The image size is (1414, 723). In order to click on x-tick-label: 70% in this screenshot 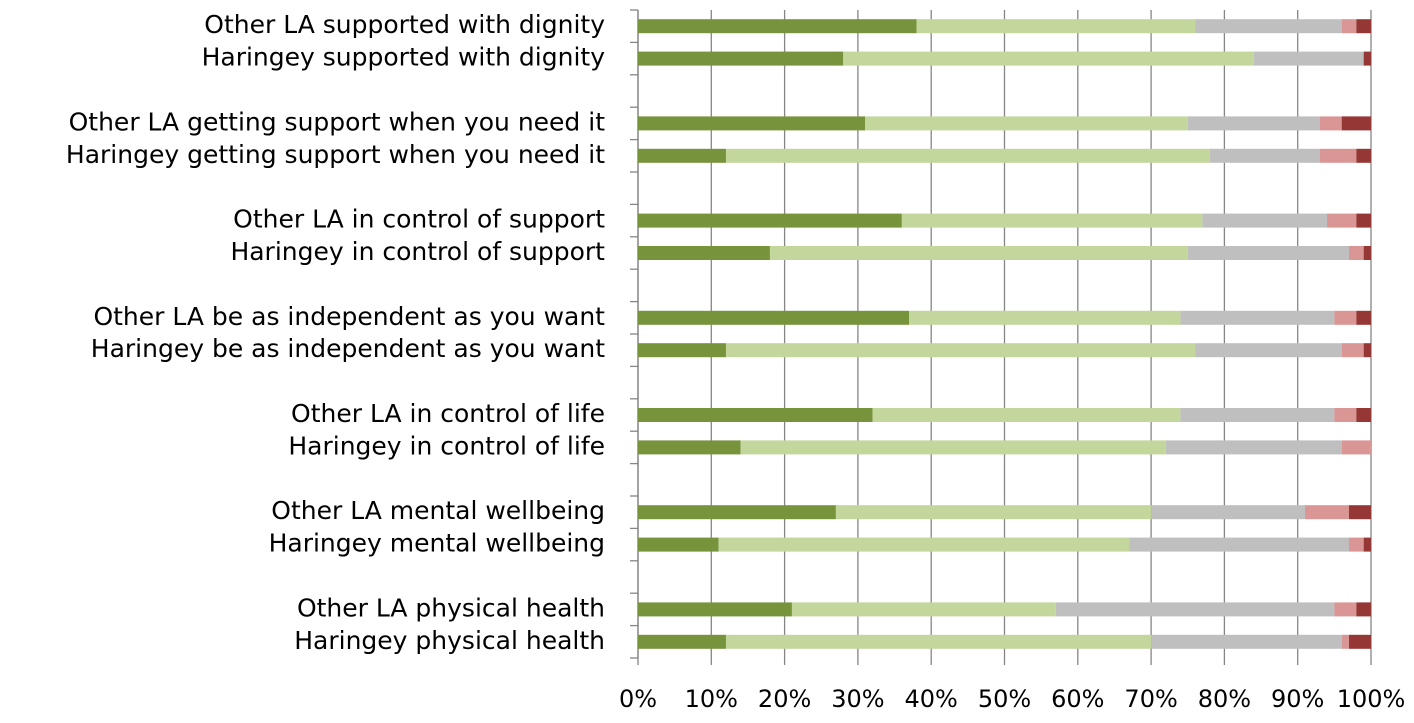, I will do `click(1150, 699)`.